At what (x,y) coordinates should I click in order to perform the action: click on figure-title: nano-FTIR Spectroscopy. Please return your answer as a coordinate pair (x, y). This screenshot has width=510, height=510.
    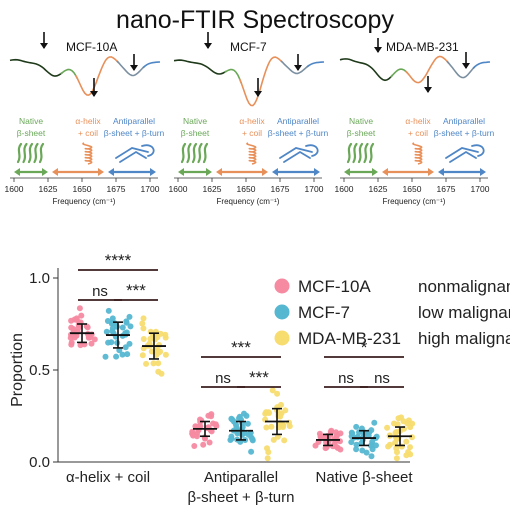
    Looking at the image, I should click on (255, 20).